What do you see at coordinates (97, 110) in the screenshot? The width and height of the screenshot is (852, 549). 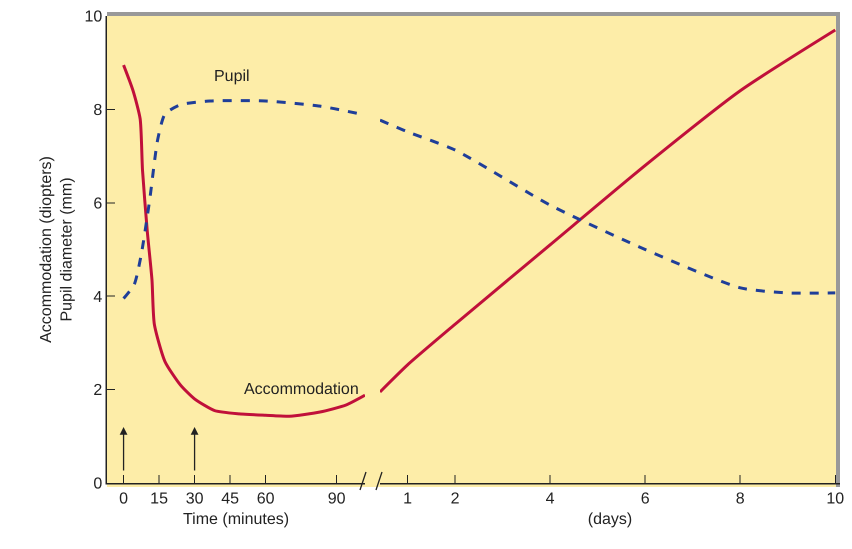 I see `y-tick-label: 8` at bounding box center [97, 110].